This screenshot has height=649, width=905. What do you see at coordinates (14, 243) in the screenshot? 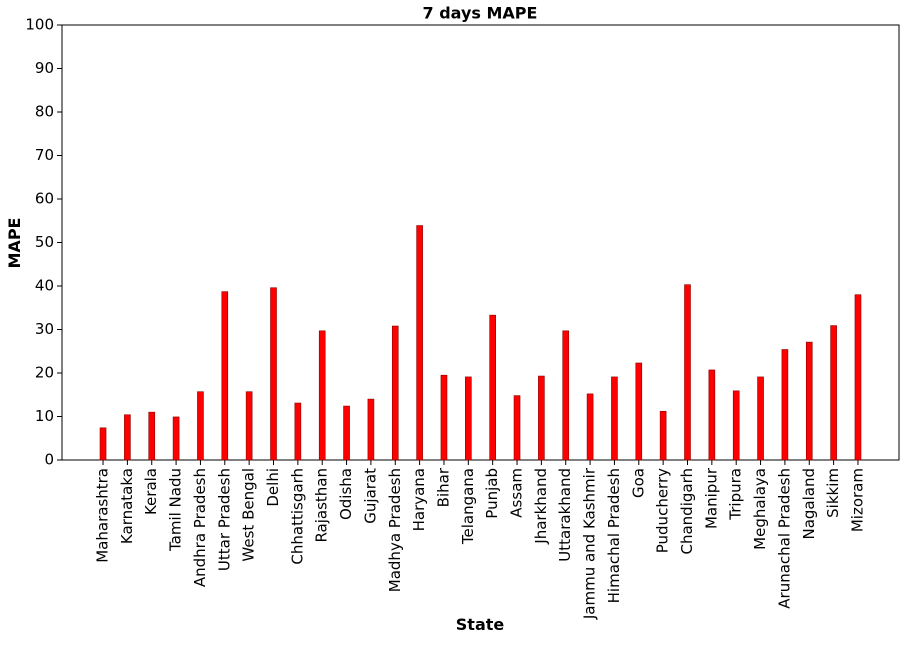
I see `y-axis-label: MAPE` at bounding box center [14, 243].